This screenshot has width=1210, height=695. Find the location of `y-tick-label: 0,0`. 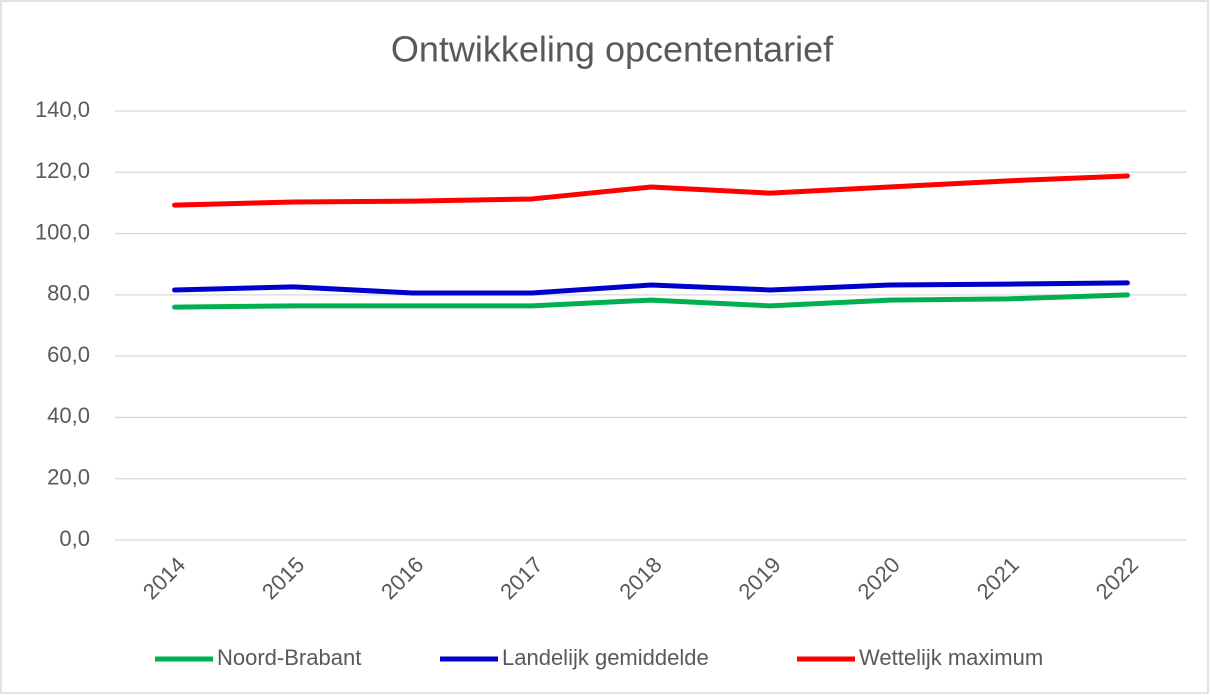

y-tick-label: 0,0 is located at coordinates (74, 538).